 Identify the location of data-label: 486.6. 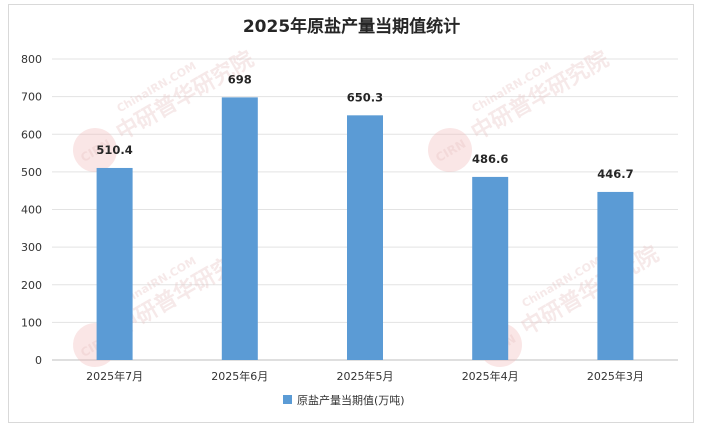
(490, 159).